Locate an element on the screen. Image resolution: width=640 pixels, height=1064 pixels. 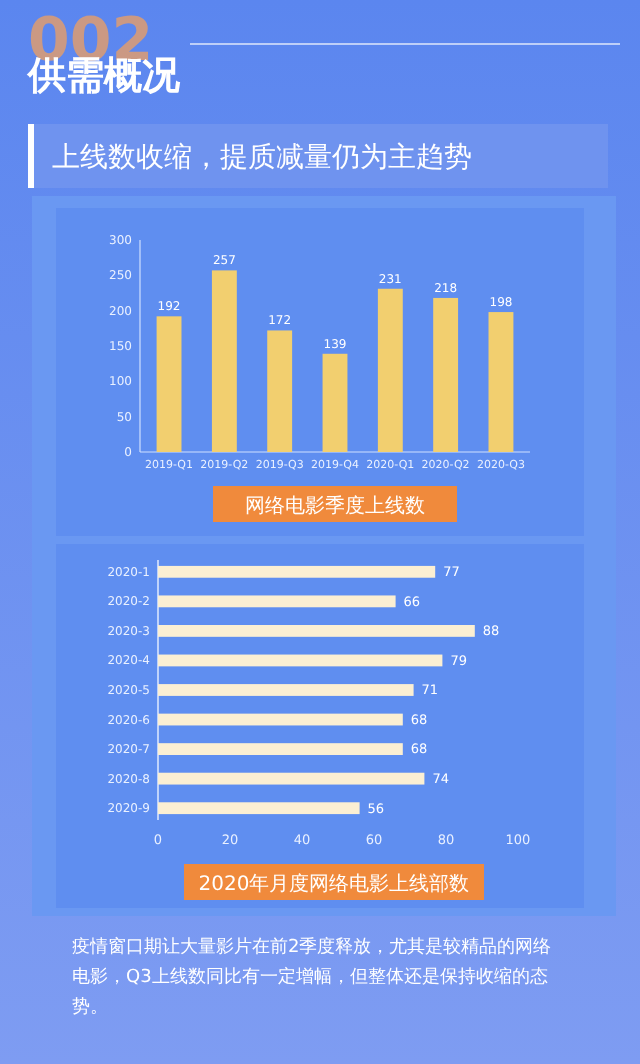
chart-title: 供需概况 is located at coordinates (104, 76).